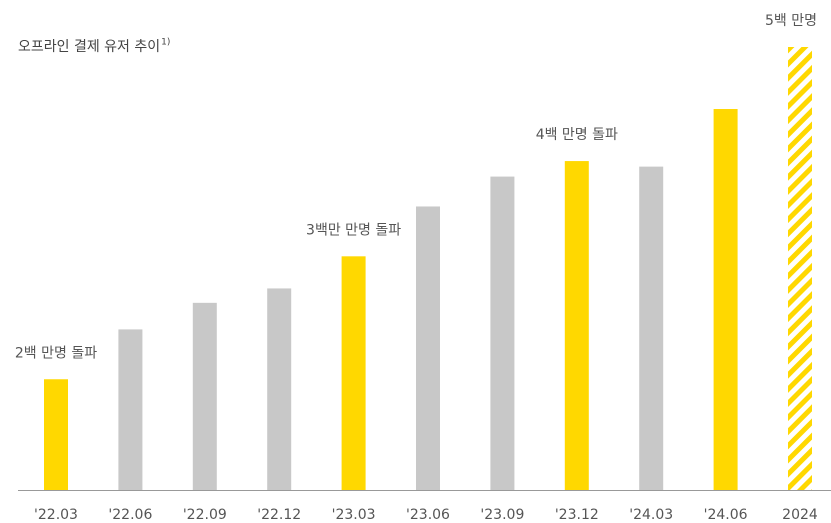  What do you see at coordinates (89, 47) in the screenshot?
I see `chart-title: 오프라인 결제 유저 추이` at bounding box center [89, 47].